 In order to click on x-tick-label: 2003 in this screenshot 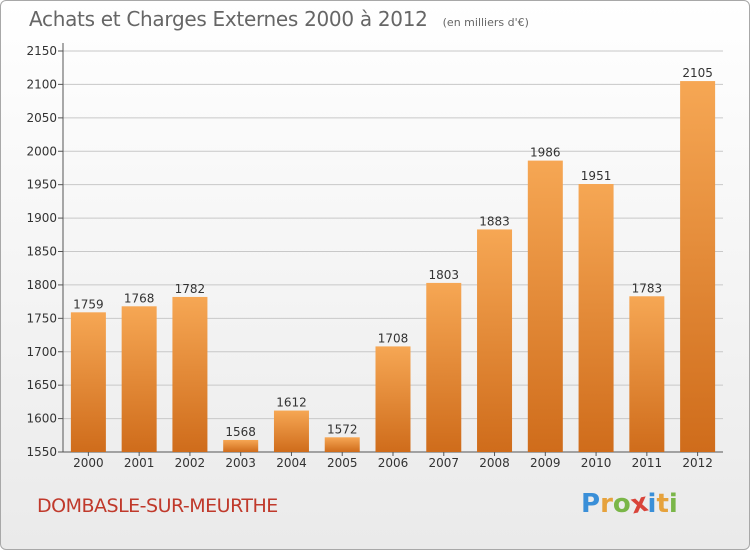, I will do `click(240, 463)`.